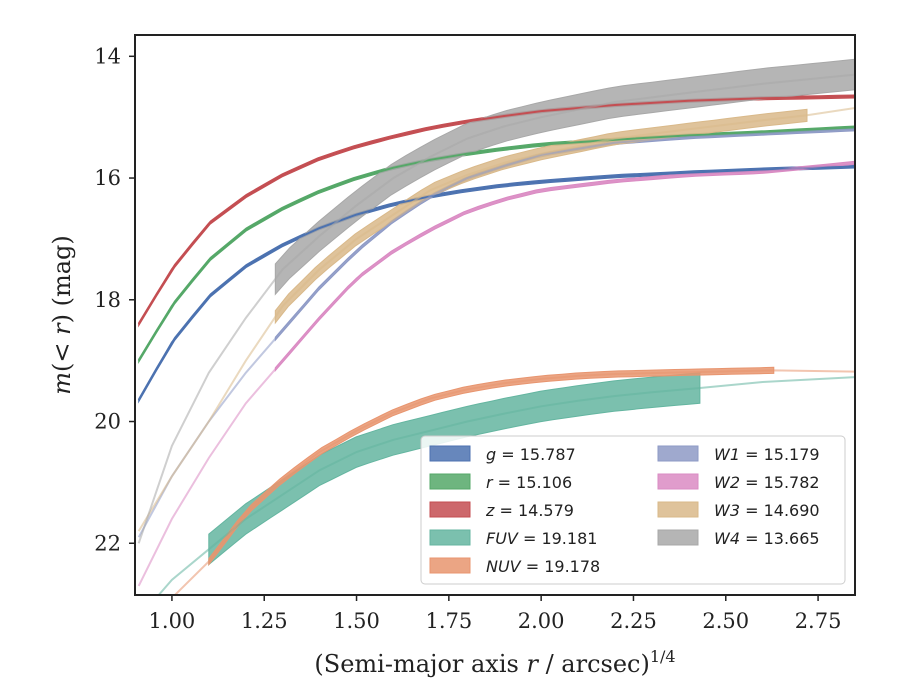 The image size is (900, 700). Describe the element at coordinates (678, 509) in the screenshot. I see `legend-swatch-w3` at that location.